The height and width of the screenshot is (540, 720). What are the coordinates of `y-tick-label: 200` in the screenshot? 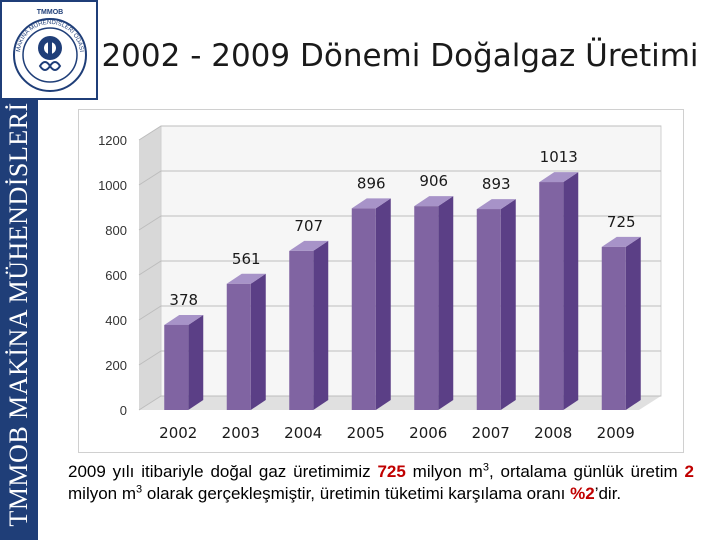 It's located at (116, 365).